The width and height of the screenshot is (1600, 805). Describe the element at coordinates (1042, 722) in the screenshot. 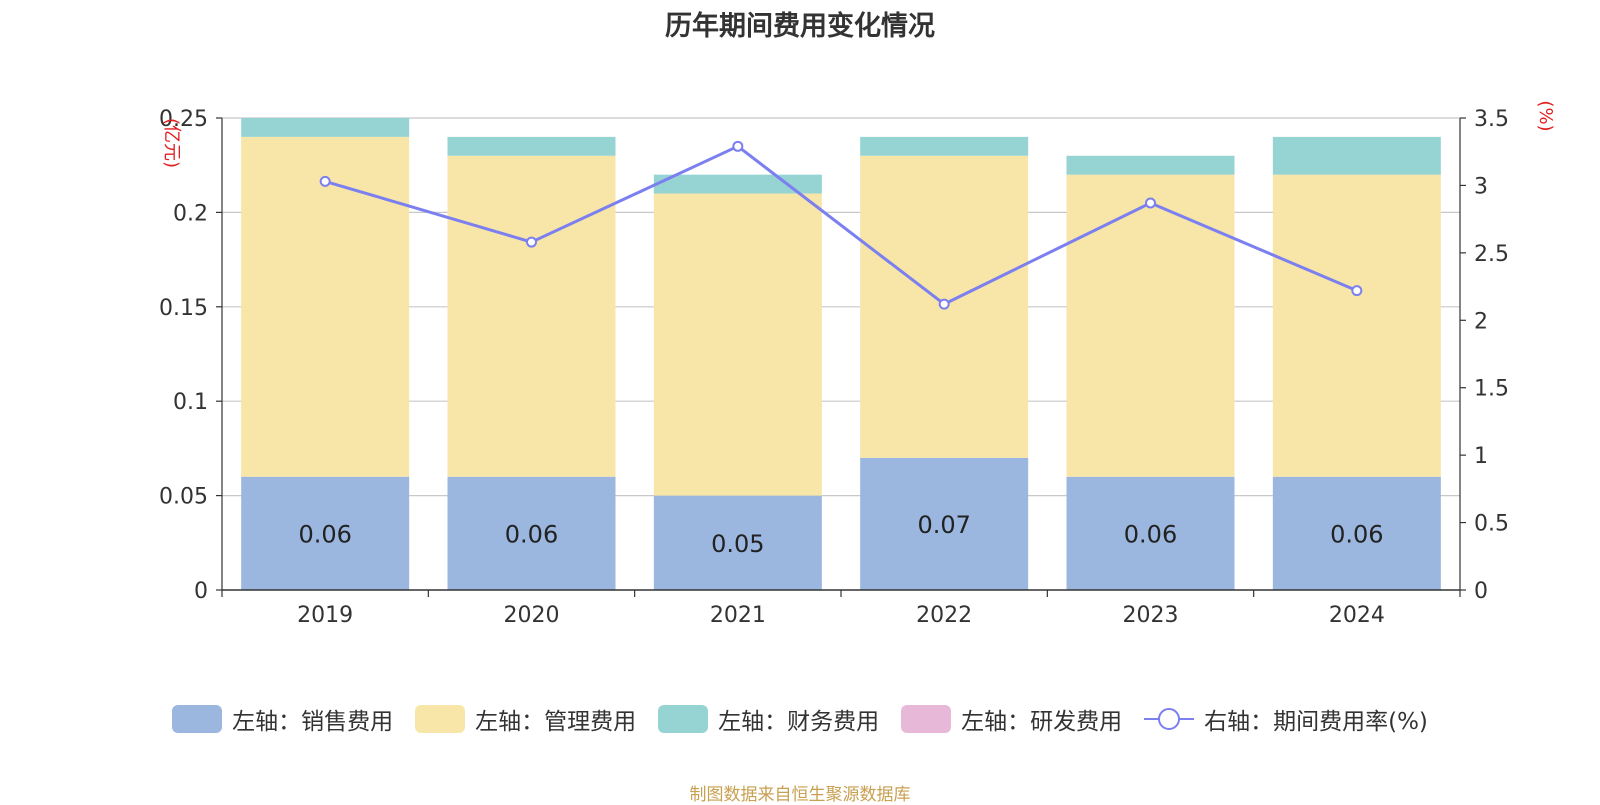

I see `legend-label-rnd: 左轴：研发费用` at that location.